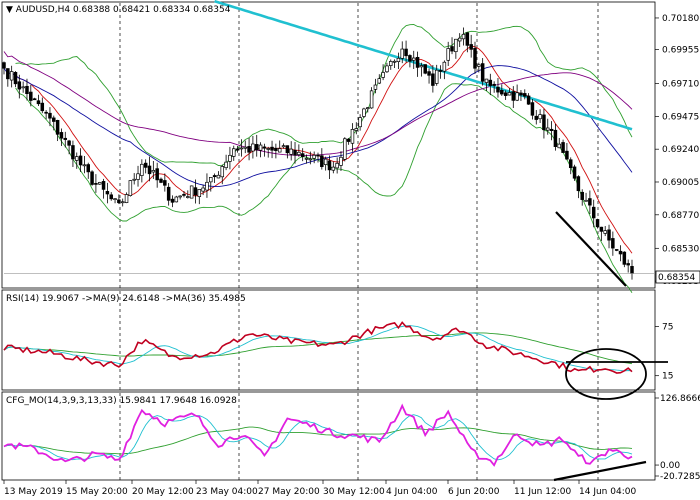 Image resolution: width=700 pixels, height=500 pixels. Describe the element at coordinates (680, 249) in the screenshot. I see `price-tick-label: 0.68530` at that location.